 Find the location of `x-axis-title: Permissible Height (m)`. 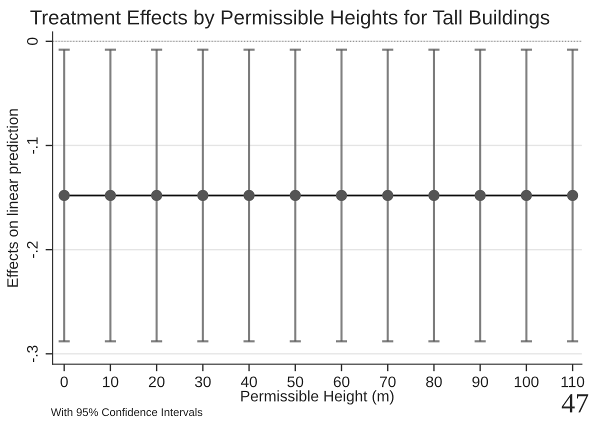

x-axis-title: Permissible Height (m) is located at coordinates (317, 397).